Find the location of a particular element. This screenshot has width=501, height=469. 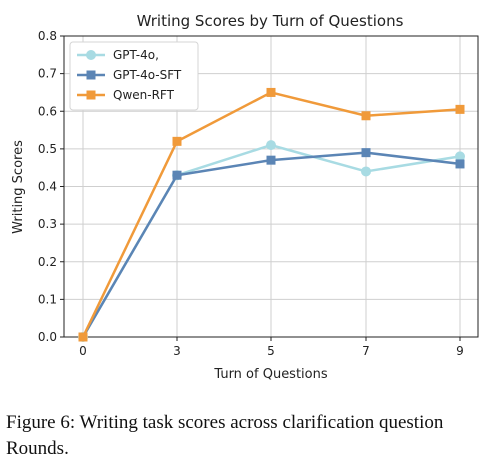

legend-label: GPT-4o-SFT is located at coordinates (147, 75).